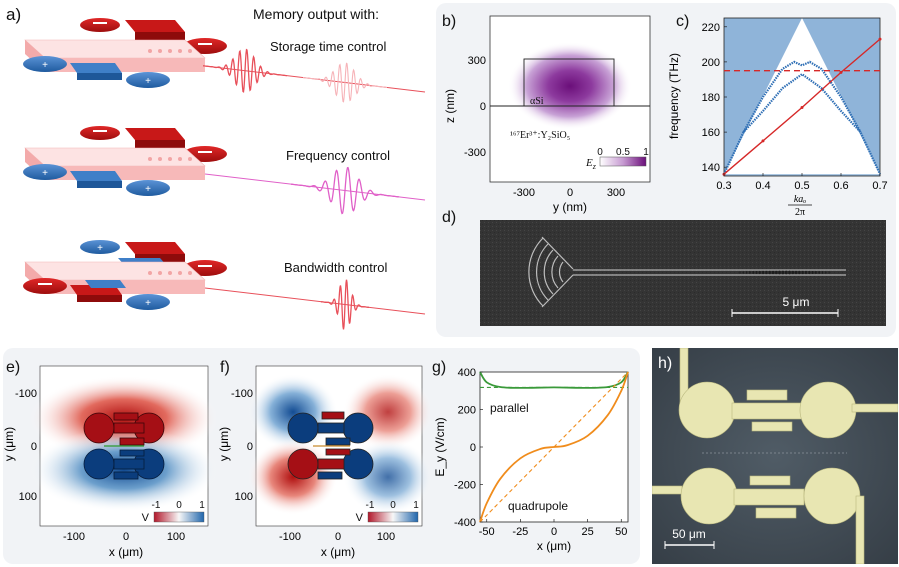  Describe the element at coordinates (224, 170) in the screenshot. I see `frequency-device: + +` at that location.